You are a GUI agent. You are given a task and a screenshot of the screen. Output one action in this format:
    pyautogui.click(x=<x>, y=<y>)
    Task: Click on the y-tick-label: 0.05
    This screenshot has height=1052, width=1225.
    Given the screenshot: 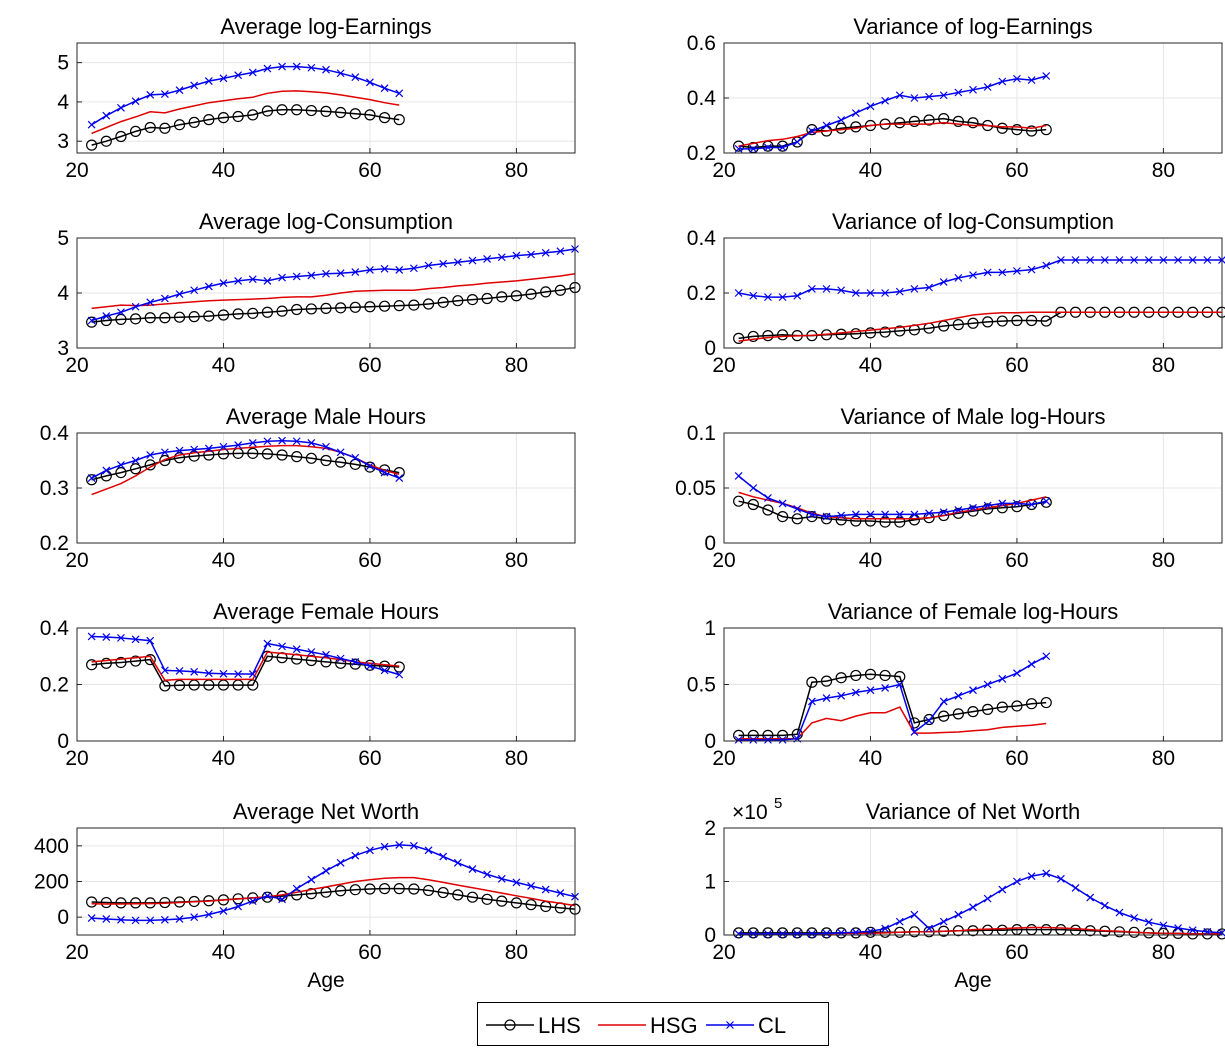 What is the action you would take?
    pyautogui.click(x=695, y=488)
    